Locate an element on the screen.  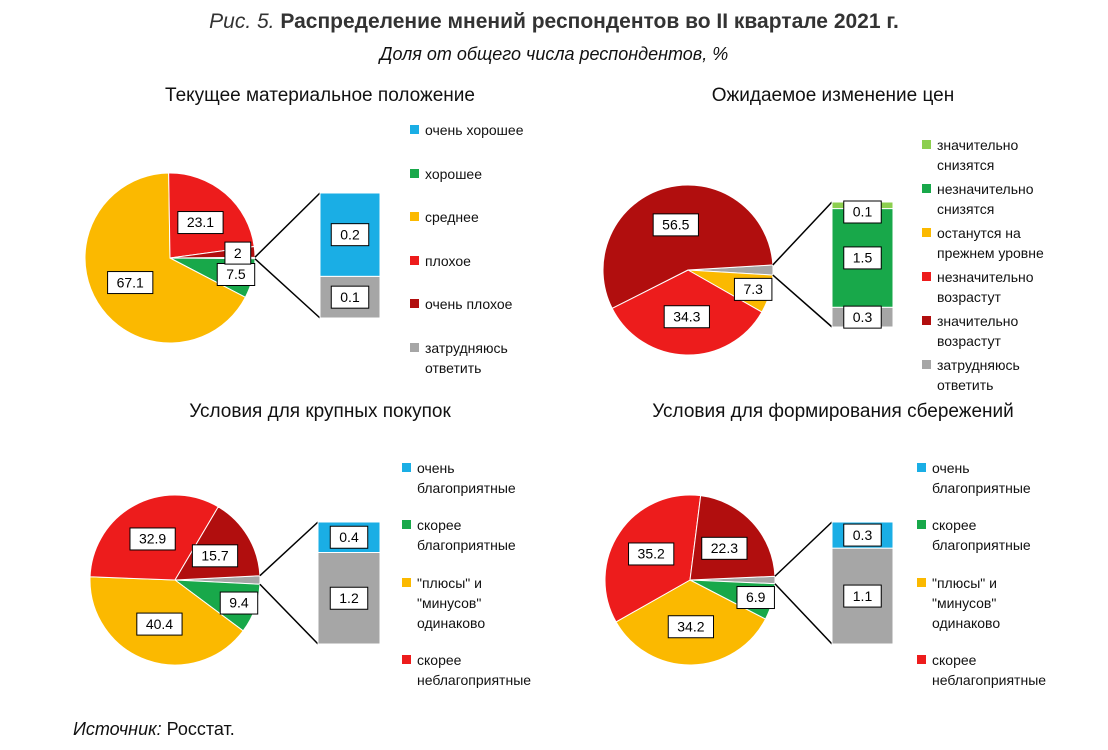
source: Источник: Росстат. is located at coordinates (154, 729).